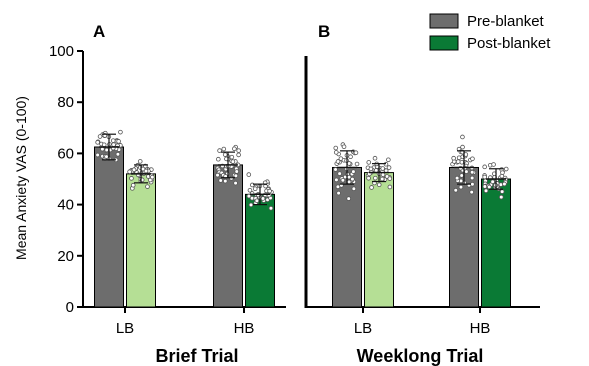 This screenshot has width=589, height=366. What do you see at coordinates (70, 307) in the screenshot?
I see `y-tick-label: 0` at bounding box center [70, 307].